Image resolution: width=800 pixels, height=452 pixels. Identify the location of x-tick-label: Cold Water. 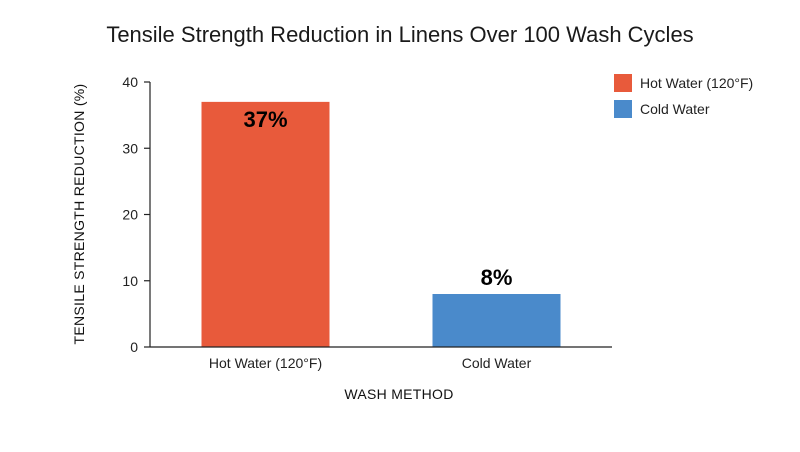
(497, 363).